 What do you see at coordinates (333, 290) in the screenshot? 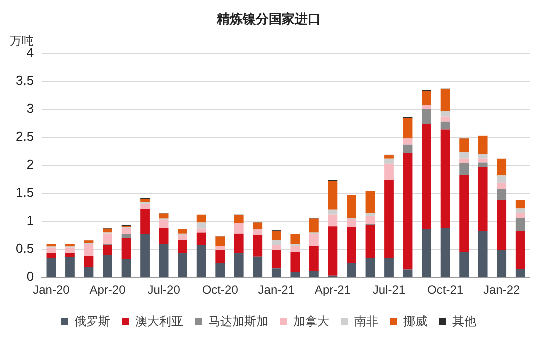
I see `x-tick-label: Apr-21` at bounding box center [333, 290].